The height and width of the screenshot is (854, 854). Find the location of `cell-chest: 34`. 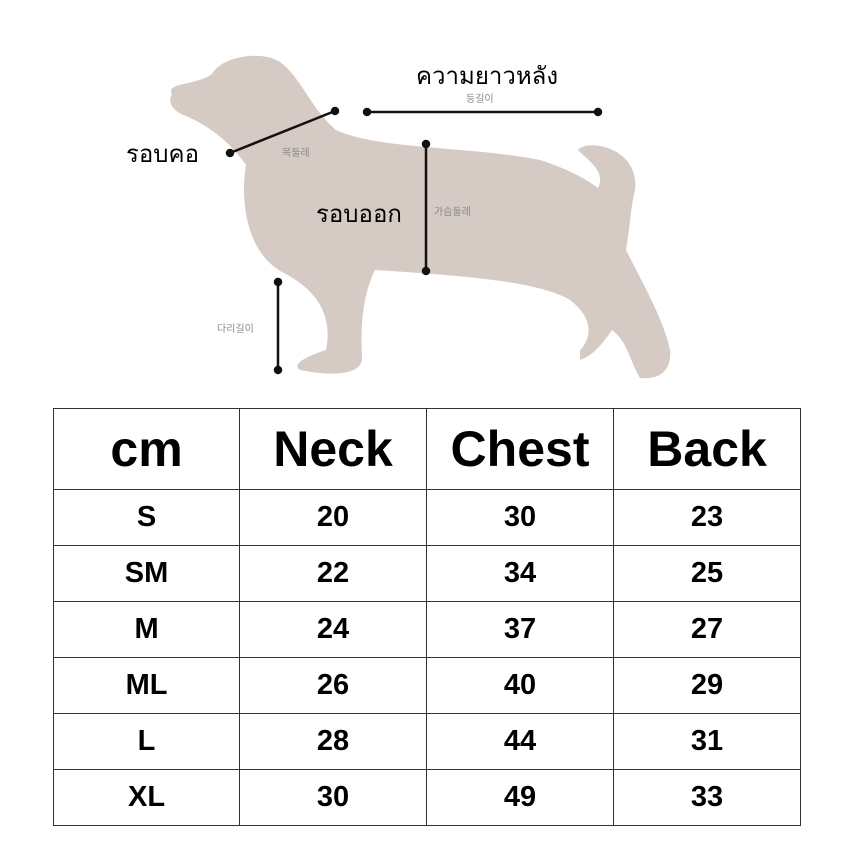

cell-chest: 34 is located at coordinates (520, 573).